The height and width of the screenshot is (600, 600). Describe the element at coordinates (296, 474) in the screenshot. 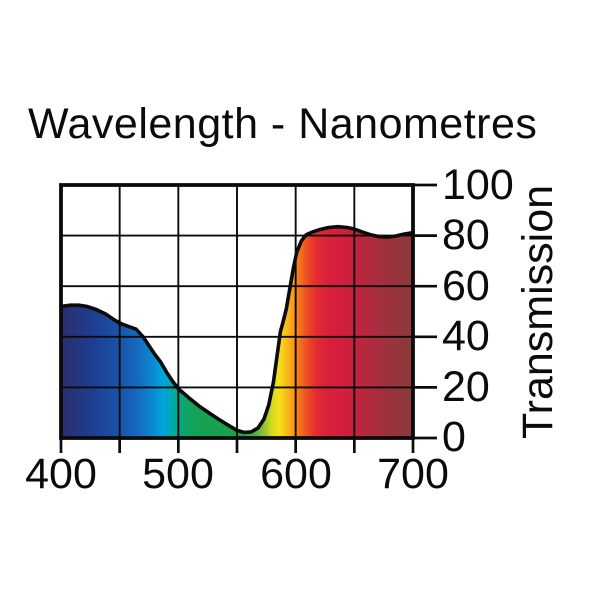

I see `x-tick-label-600: 600` at that location.